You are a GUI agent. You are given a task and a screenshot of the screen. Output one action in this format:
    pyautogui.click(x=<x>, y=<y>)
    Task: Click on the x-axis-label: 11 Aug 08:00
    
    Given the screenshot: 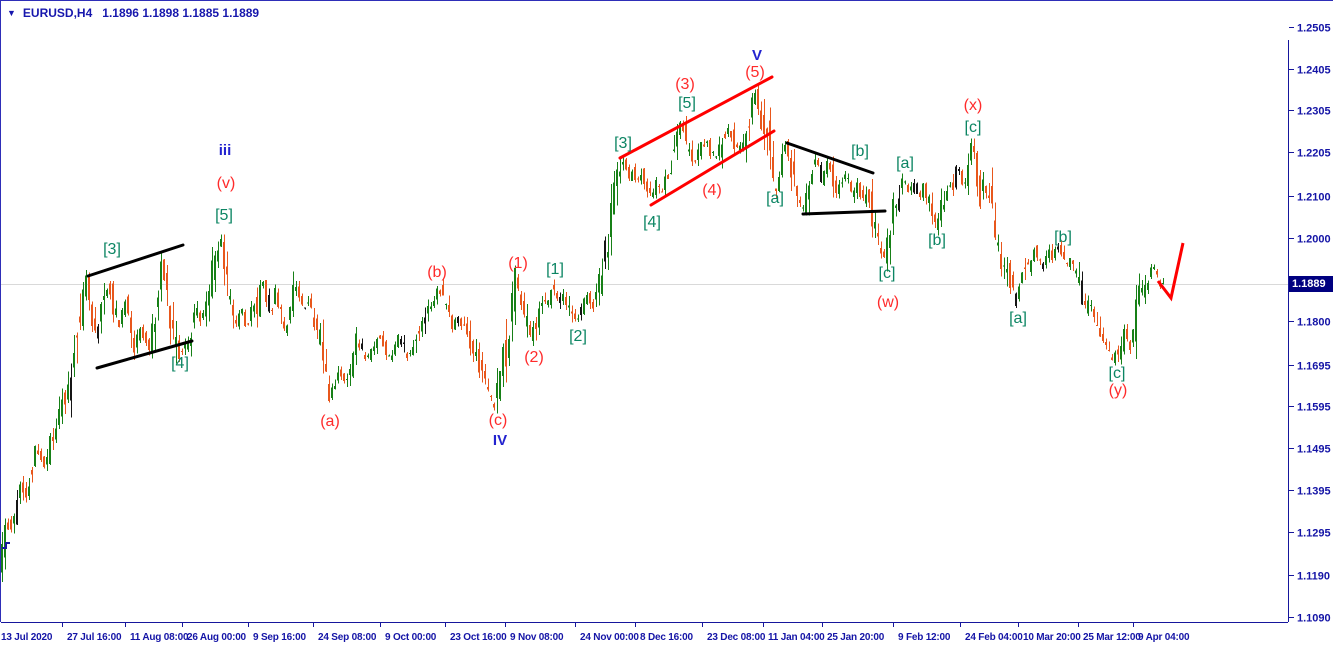 What is the action you would take?
    pyautogui.click(x=159, y=637)
    